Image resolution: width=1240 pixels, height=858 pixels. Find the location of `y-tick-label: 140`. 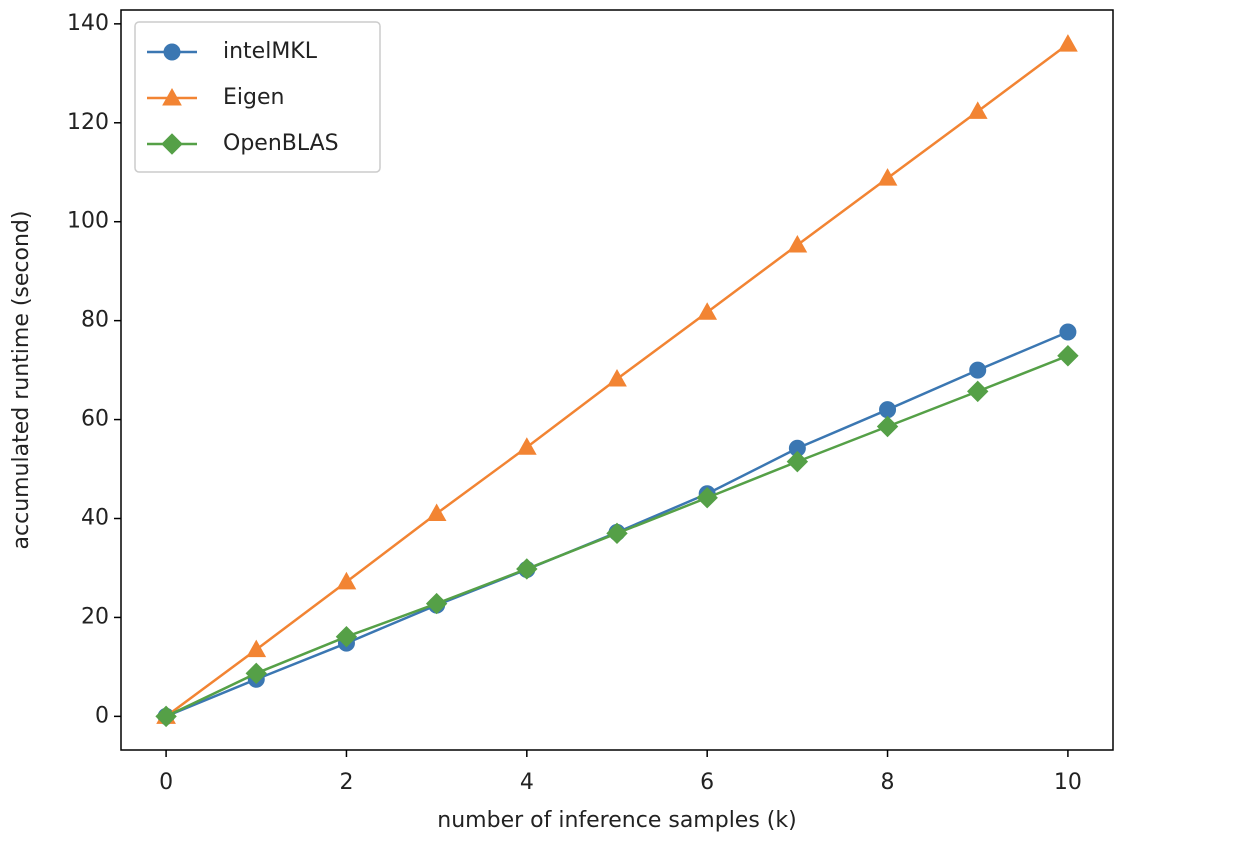

y-tick-label: 140 is located at coordinates (88, 23).